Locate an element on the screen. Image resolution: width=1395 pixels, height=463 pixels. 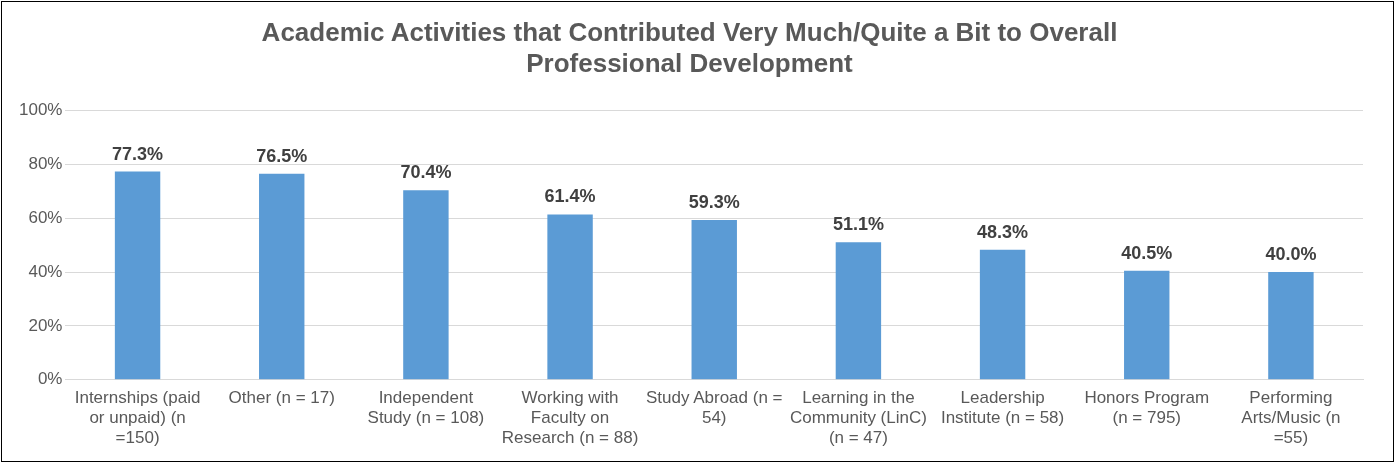
data-label: 61.4% is located at coordinates (570, 196).